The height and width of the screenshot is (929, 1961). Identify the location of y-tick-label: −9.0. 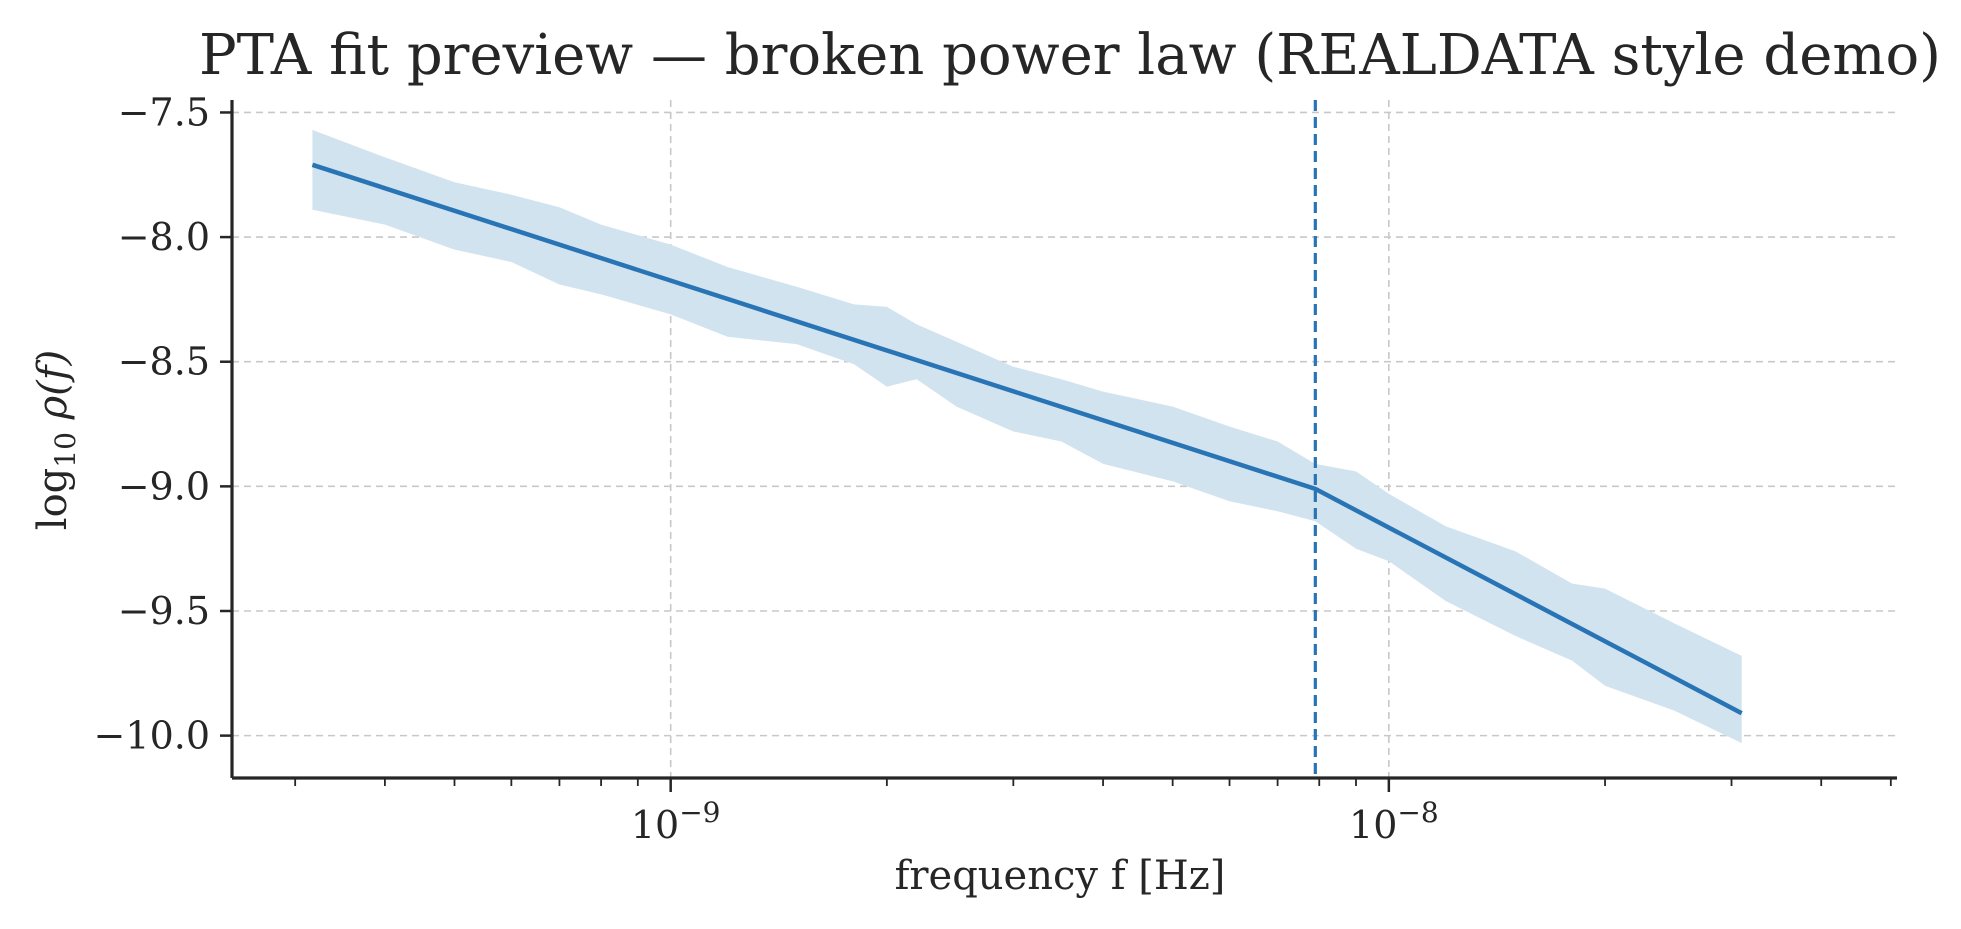
(164, 486).